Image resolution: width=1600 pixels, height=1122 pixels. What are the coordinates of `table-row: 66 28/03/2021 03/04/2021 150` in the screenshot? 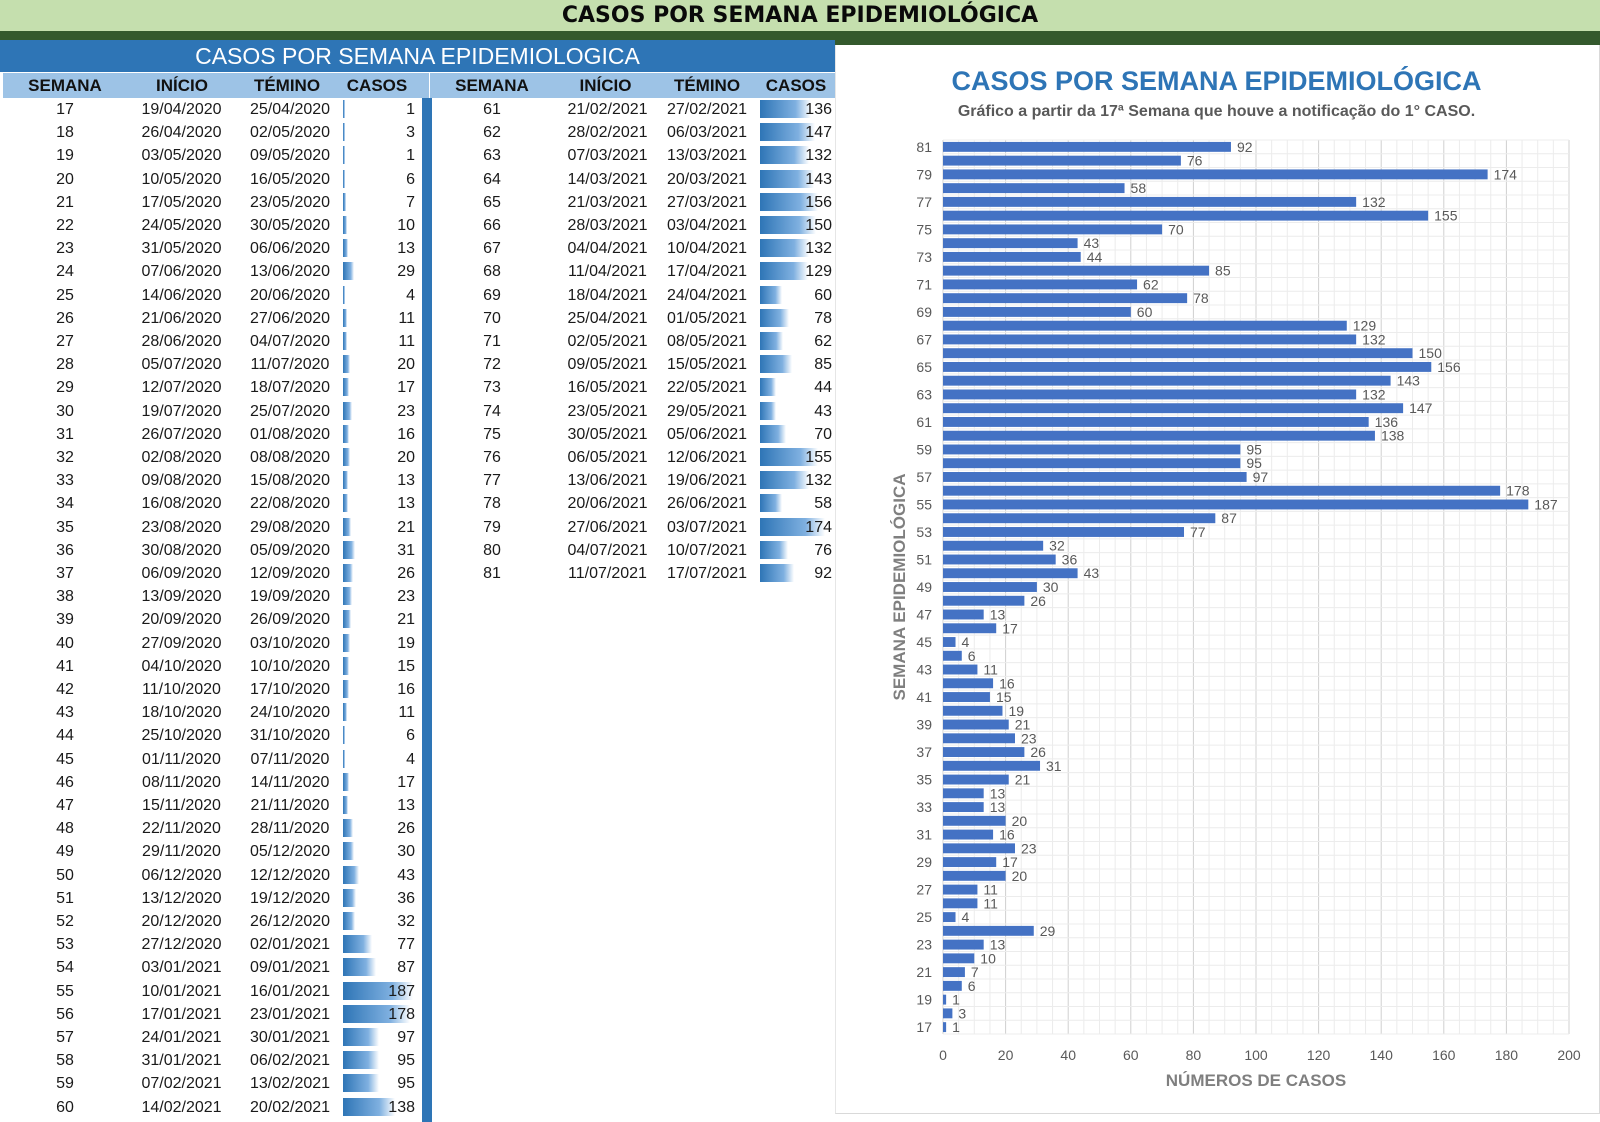 It's located at (632, 225).